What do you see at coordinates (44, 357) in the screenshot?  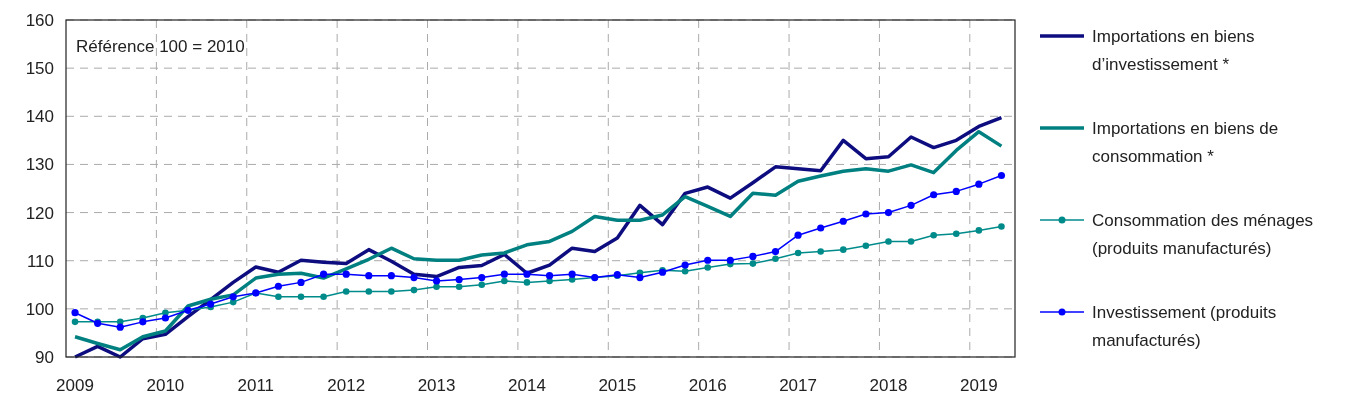 I see `y-tick-label: 90` at bounding box center [44, 357].